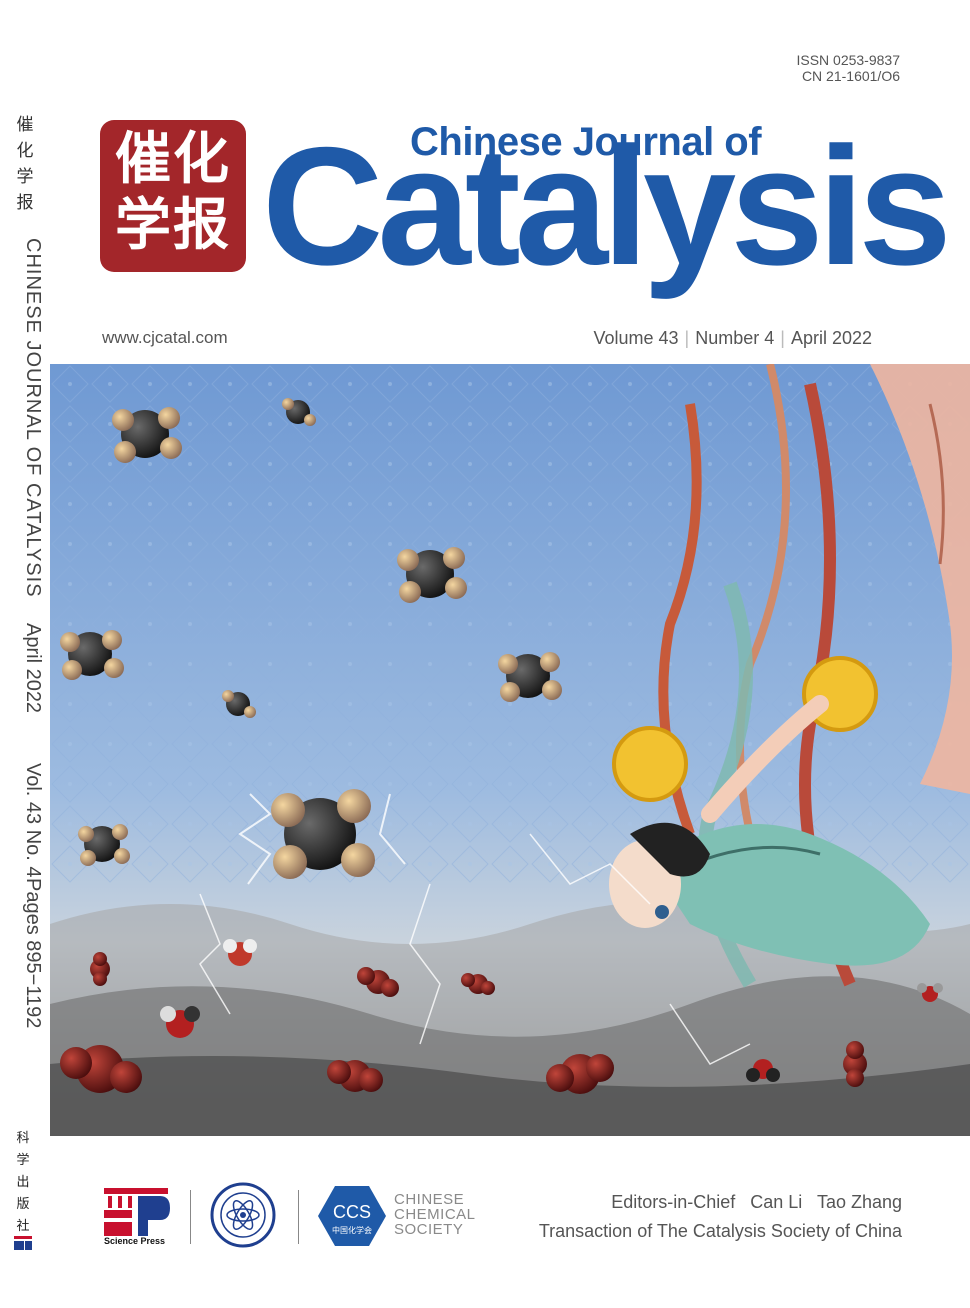 This screenshot has height=1308, width=970. Describe the element at coordinates (850, 76) in the screenshot. I see `cn-number: CN 21-1601/O6` at that location.